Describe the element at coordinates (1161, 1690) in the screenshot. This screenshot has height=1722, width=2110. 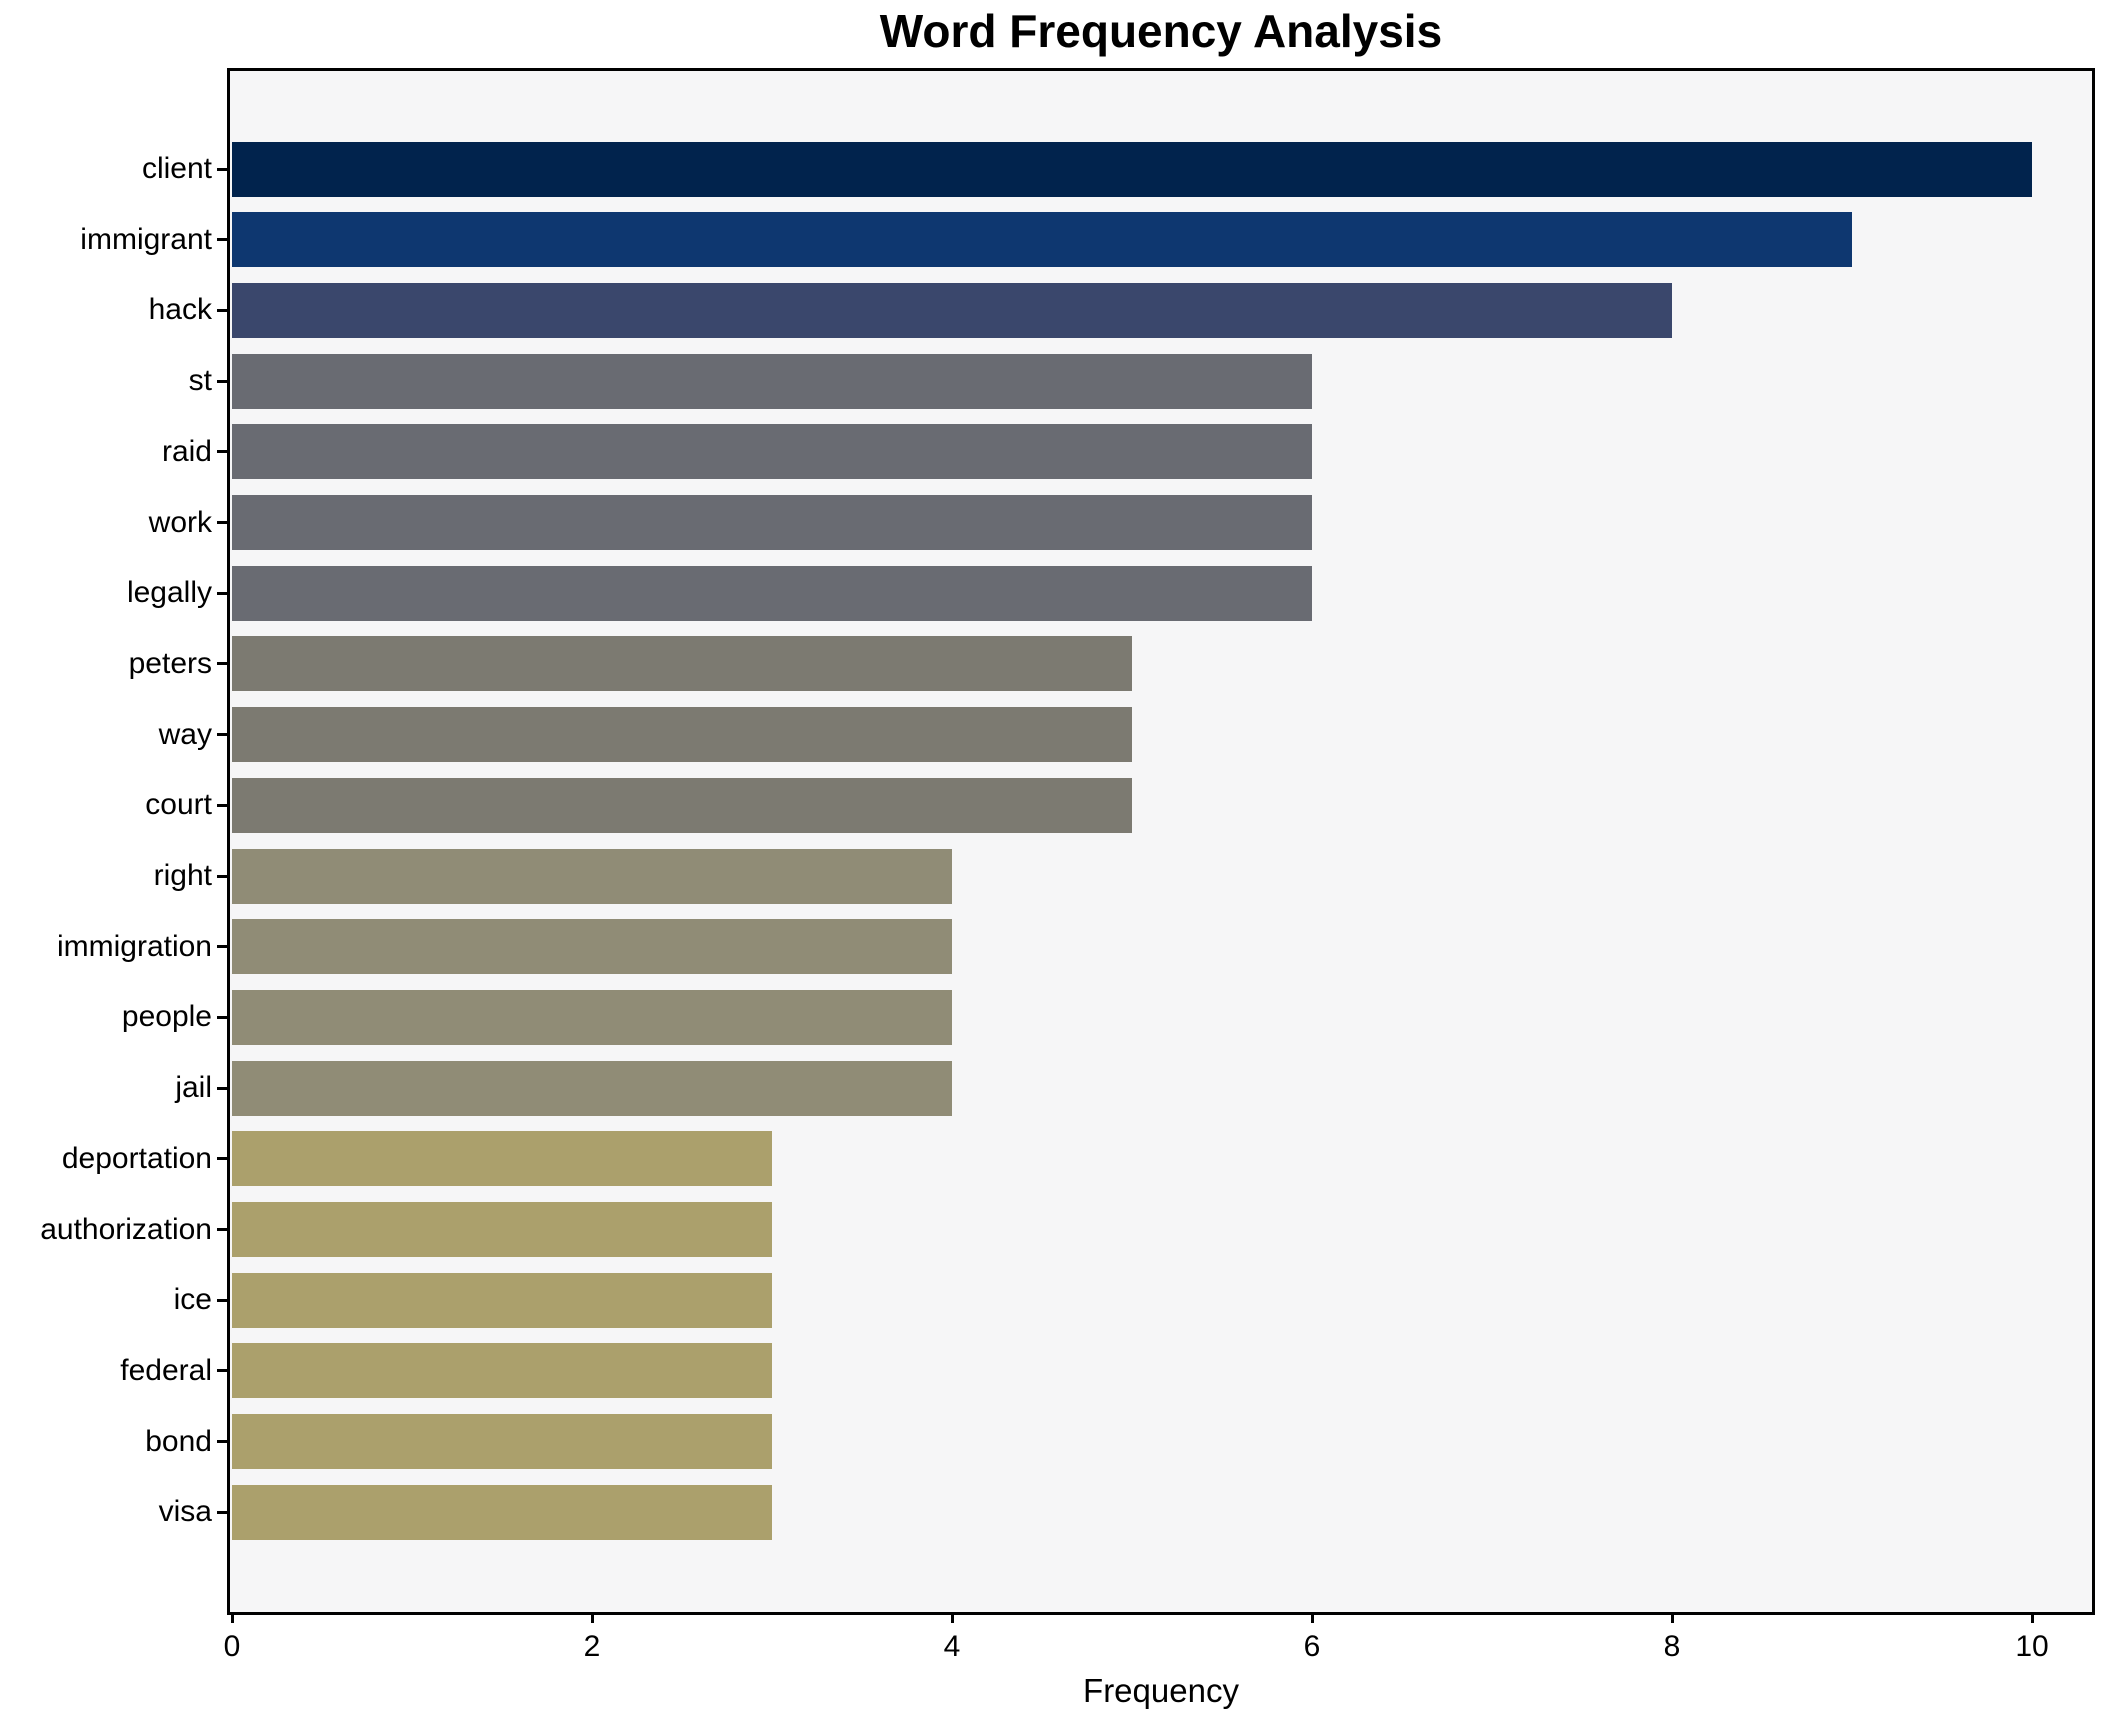
I see `x-axis-title: Frequency` at that location.